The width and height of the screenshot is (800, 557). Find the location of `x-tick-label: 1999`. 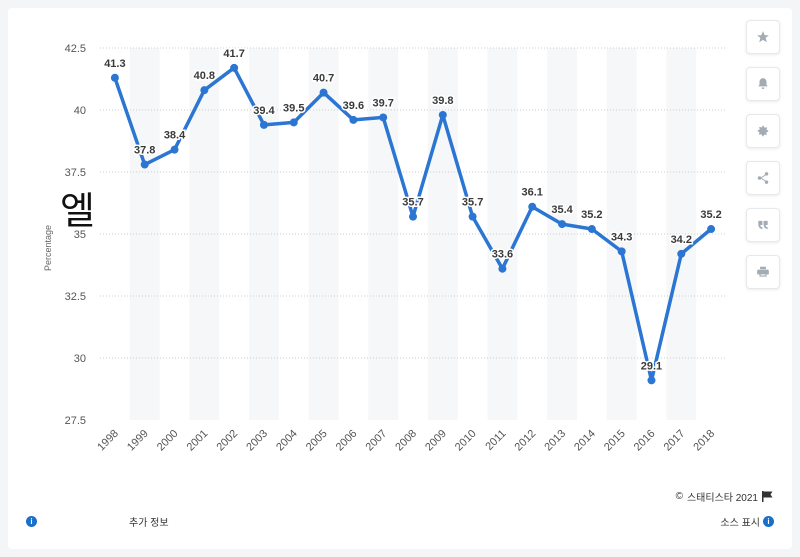

x-tick-label: 1999 is located at coordinates (138, 441).